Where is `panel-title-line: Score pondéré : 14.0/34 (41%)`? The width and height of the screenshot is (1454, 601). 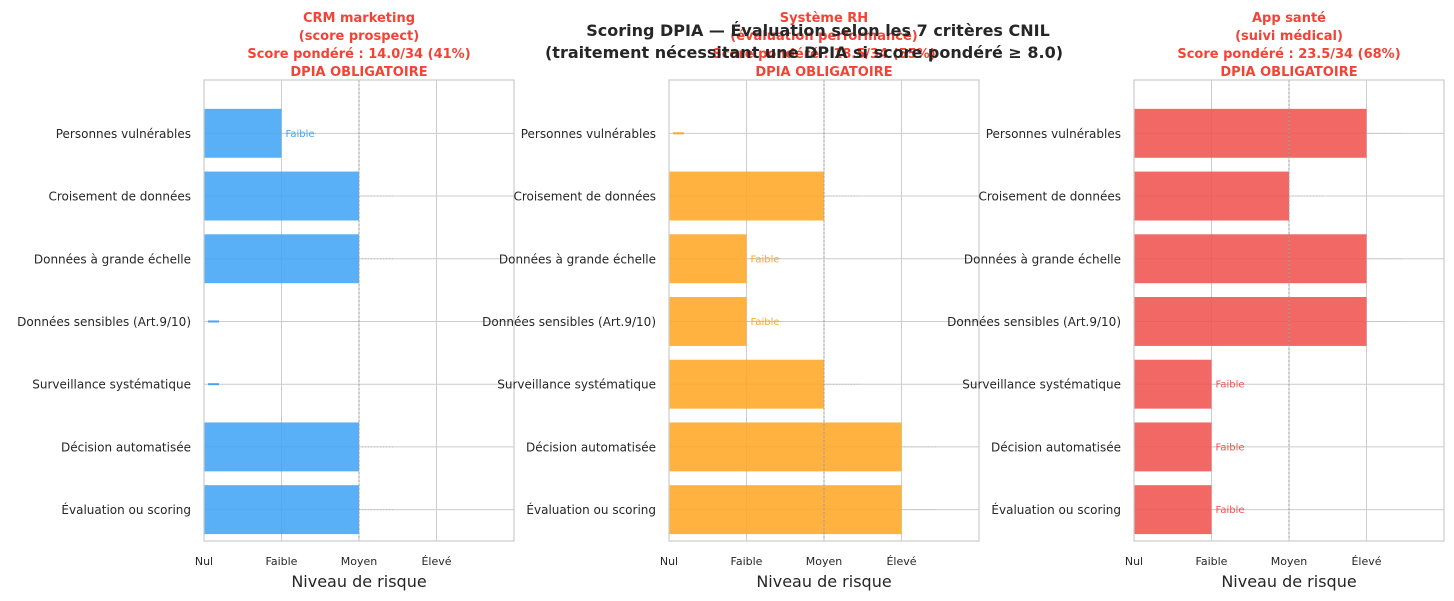 panel-title-line: Score pondéré : 14.0/34 (41%) is located at coordinates (358, 54).